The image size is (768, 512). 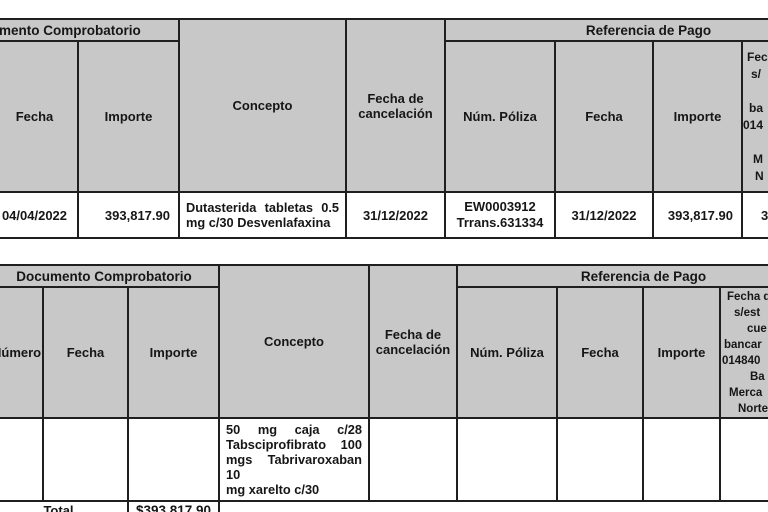 What do you see at coordinates (413, 459) in the screenshot?
I see `cell-fecha-cancelacion` at bounding box center [413, 459].